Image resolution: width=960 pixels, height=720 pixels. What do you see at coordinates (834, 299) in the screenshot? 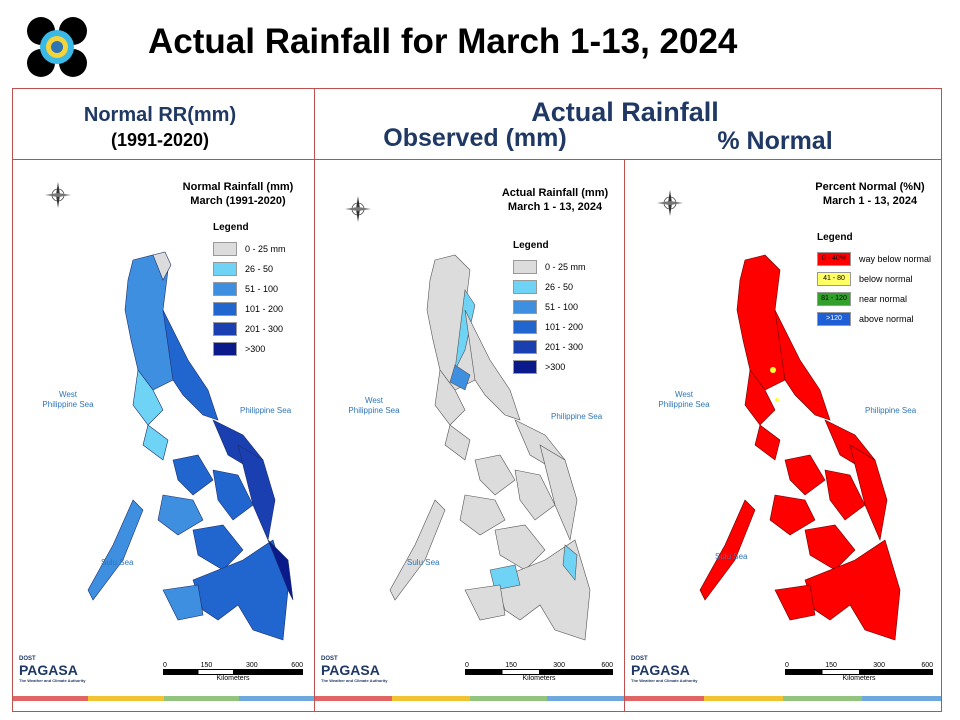
I see `legend-swatch: 81 - 120` at bounding box center [834, 299].